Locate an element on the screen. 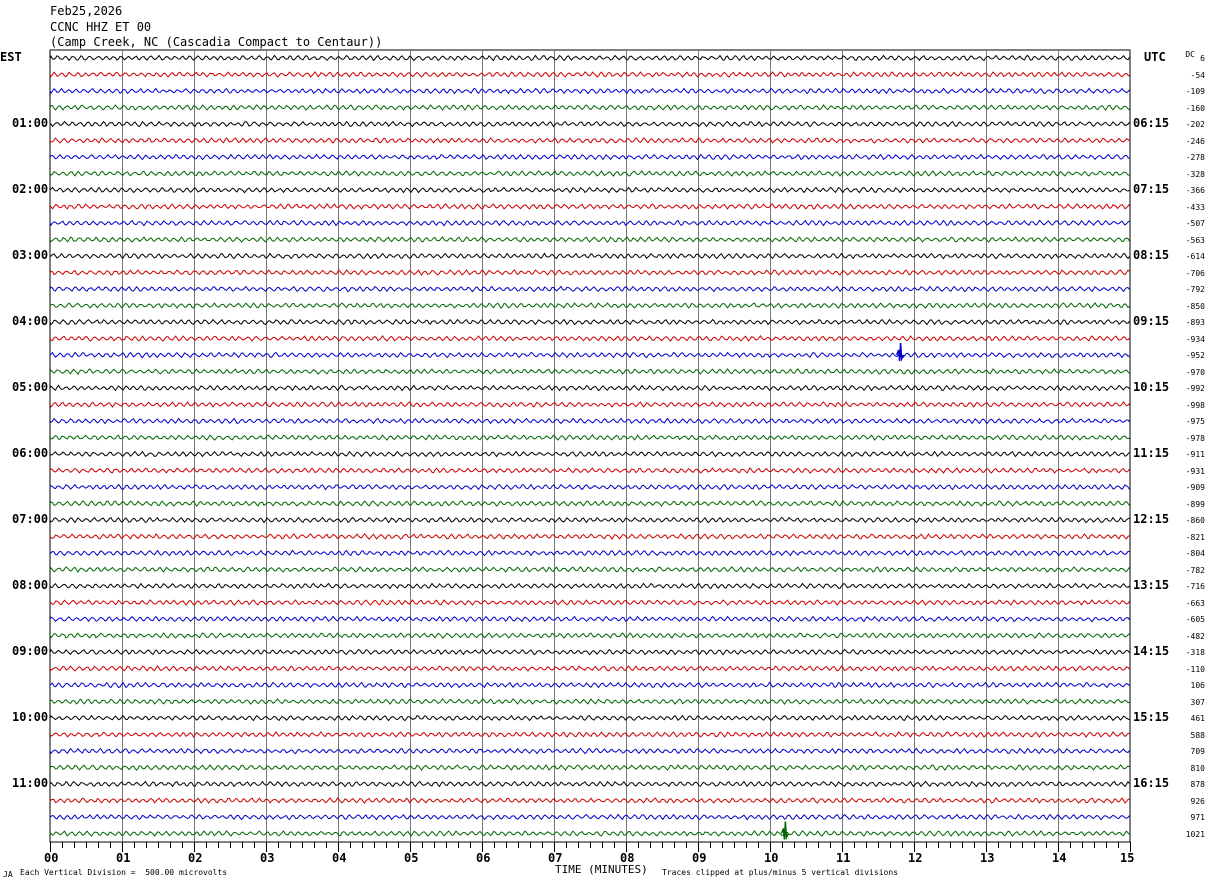  x-tick-label: 01 is located at coordinates (123, 858).